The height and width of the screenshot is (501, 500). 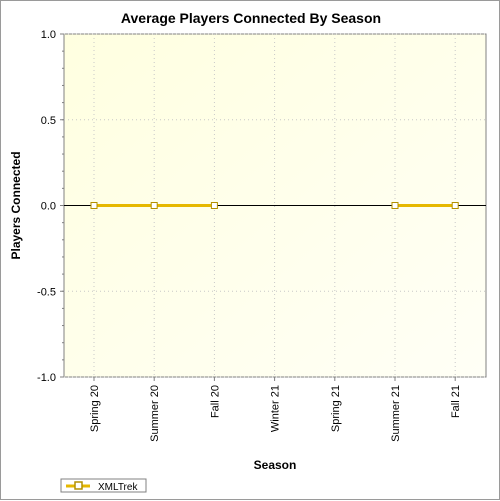 What do you see at coordinates (276, 408) in the screenshot?
I see `x-tick-label: Winter 21` at bounding box center [276, 408].